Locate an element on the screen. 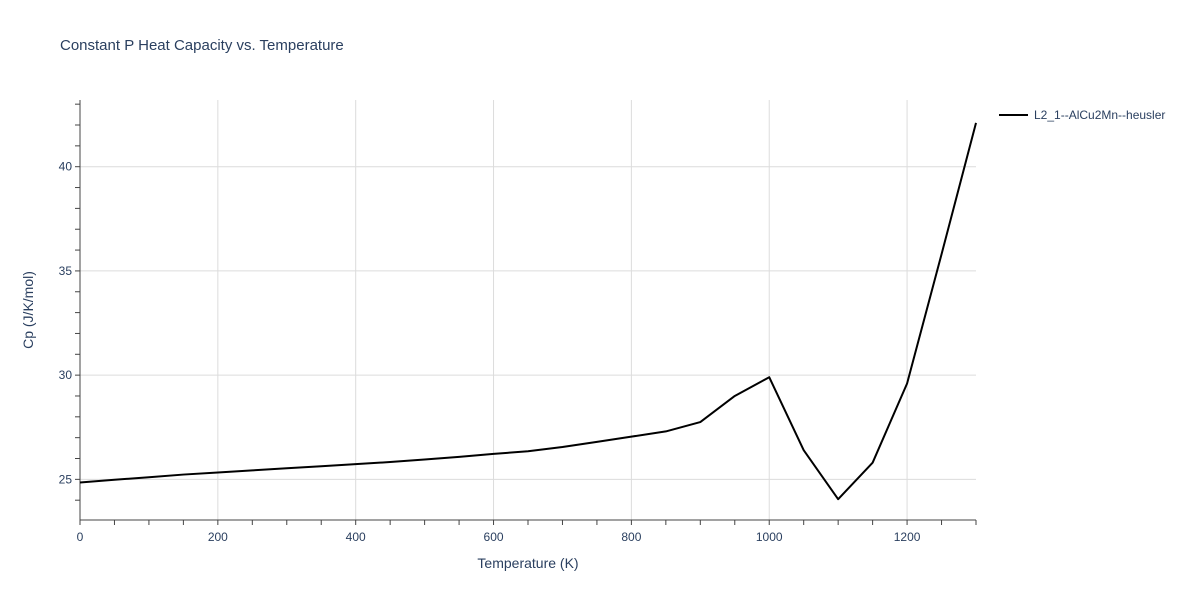 This screenshot has width=1200, height=600. y-tick-label: 35 is located at coordinates (66, 271).